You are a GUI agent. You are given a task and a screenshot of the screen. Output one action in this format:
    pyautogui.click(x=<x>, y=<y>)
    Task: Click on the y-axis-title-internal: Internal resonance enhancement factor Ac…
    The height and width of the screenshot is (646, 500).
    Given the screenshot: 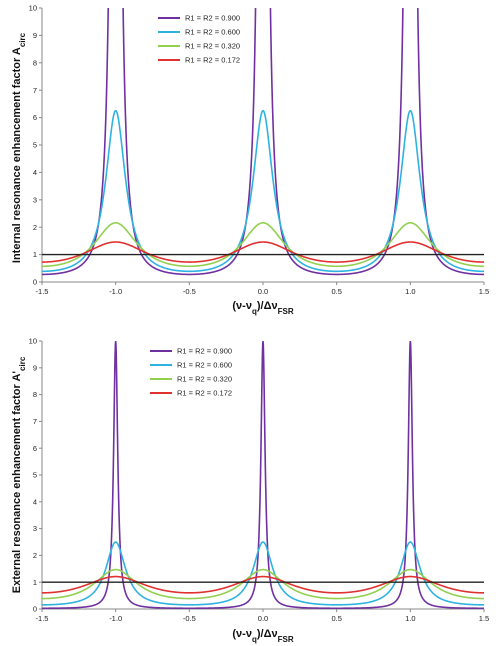 What is the action you would take?
    pyautogui.click(x=19, y=147)
    